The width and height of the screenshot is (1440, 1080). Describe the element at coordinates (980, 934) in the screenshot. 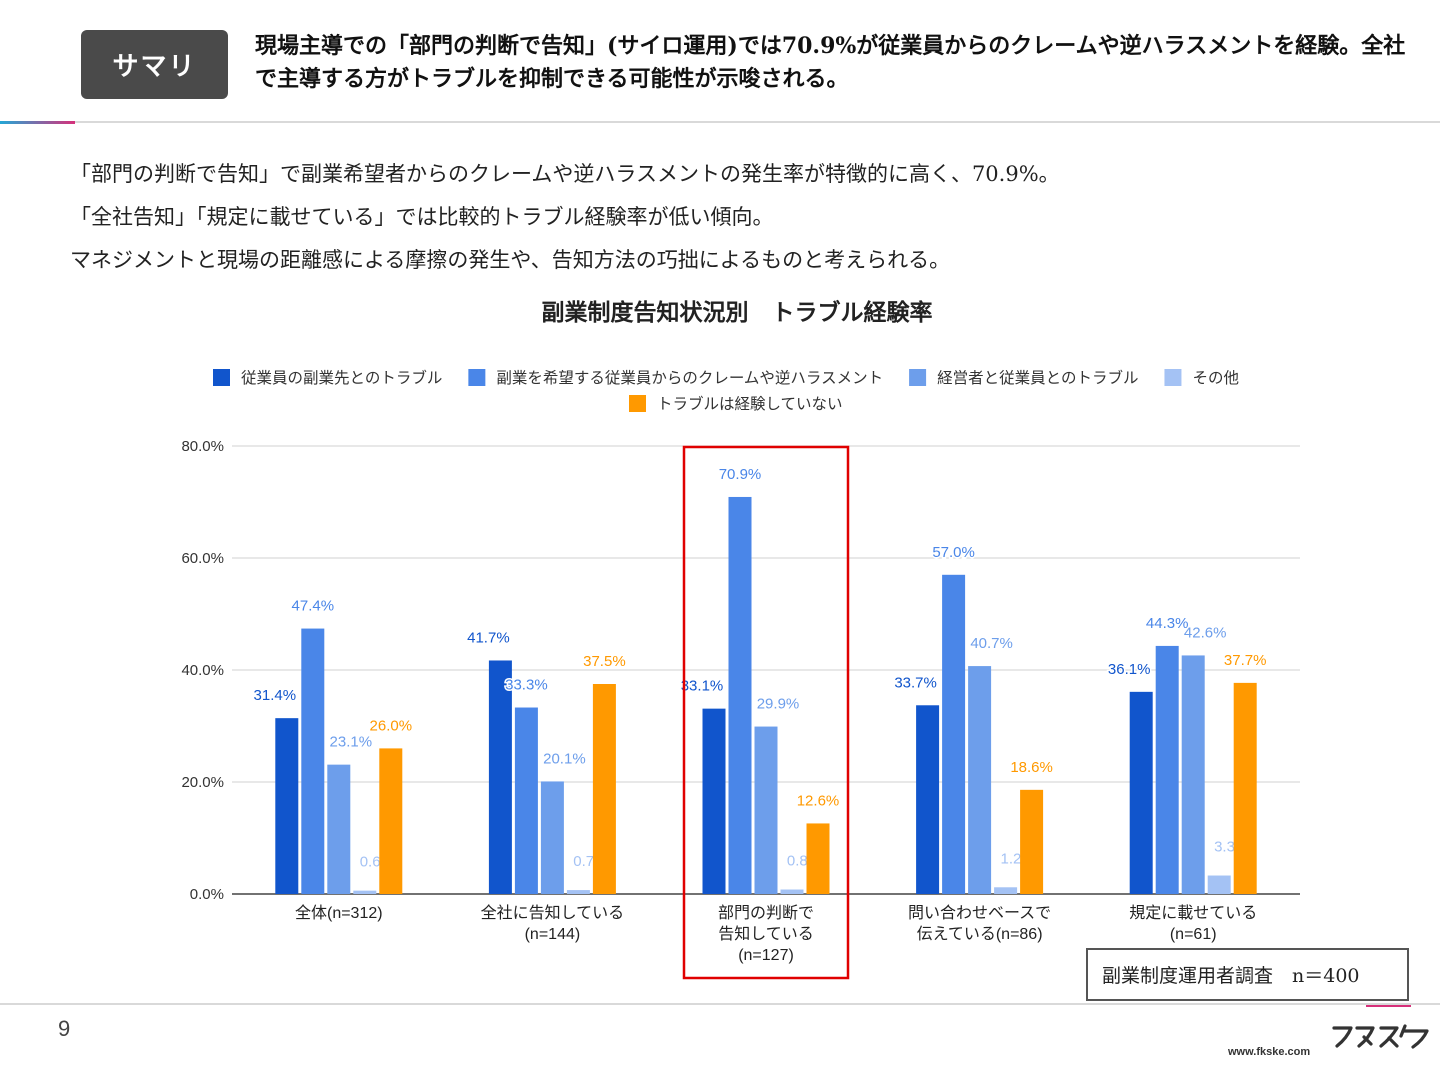

I see `x-tick-label: 伝えている(n=86)` at that location.